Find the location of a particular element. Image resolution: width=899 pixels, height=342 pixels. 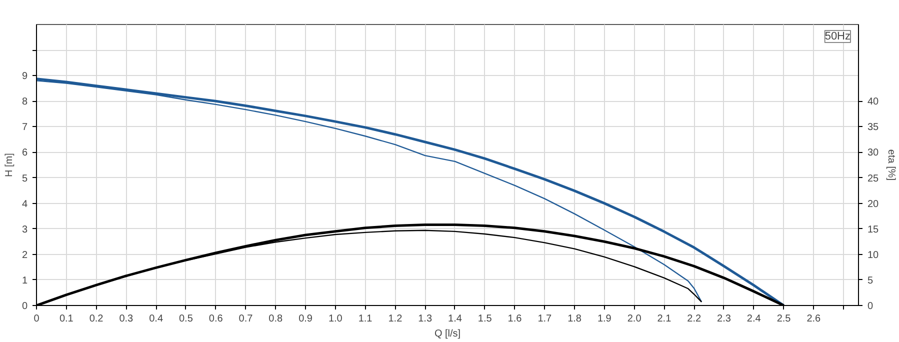

x-tick-label: 1.3 is located at coordinates (425, 319).